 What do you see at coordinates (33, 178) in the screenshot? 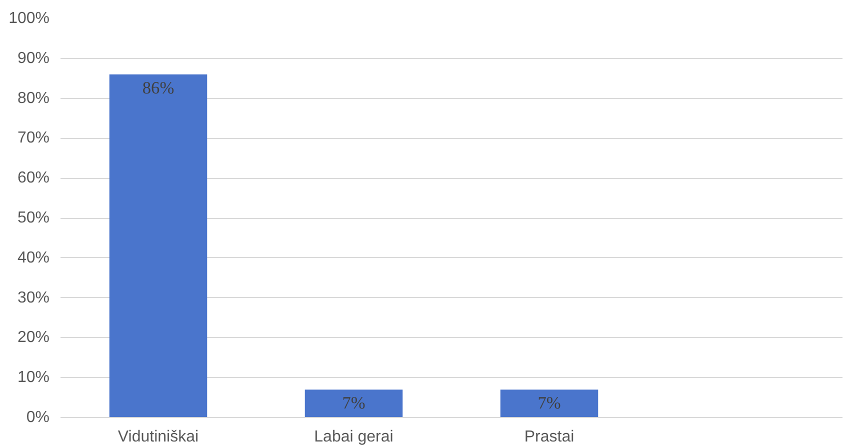
I see `y-tick-label: 60%` at bounding box center [33, 178].